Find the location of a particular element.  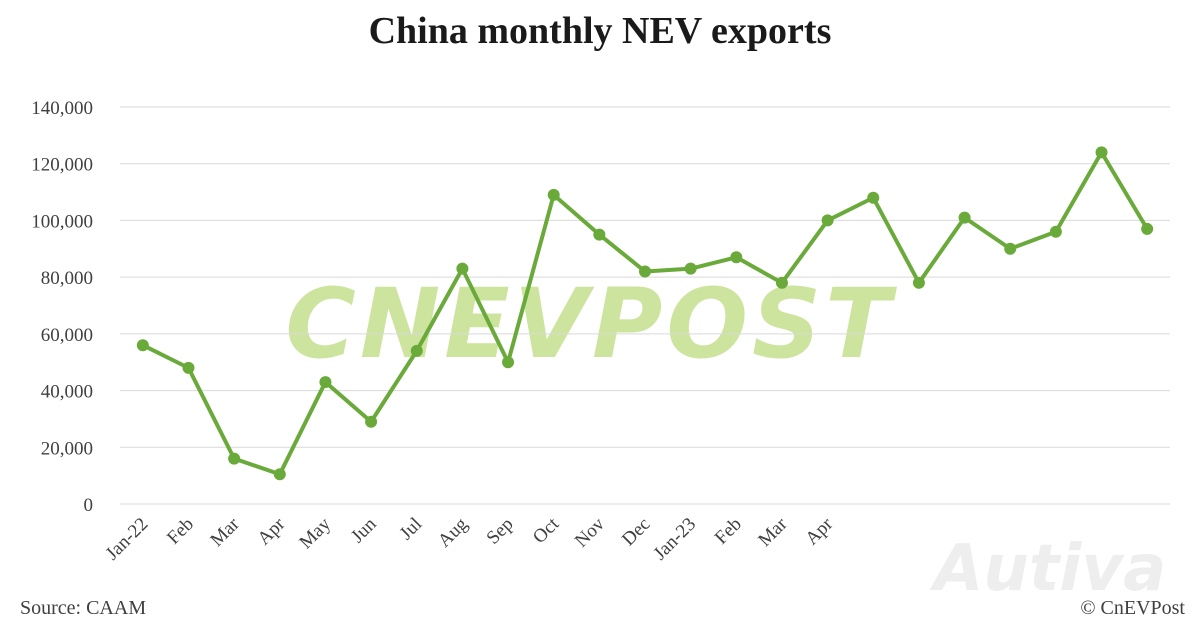

y-tick-label: 60,000 is located at coordinates (67, 335).